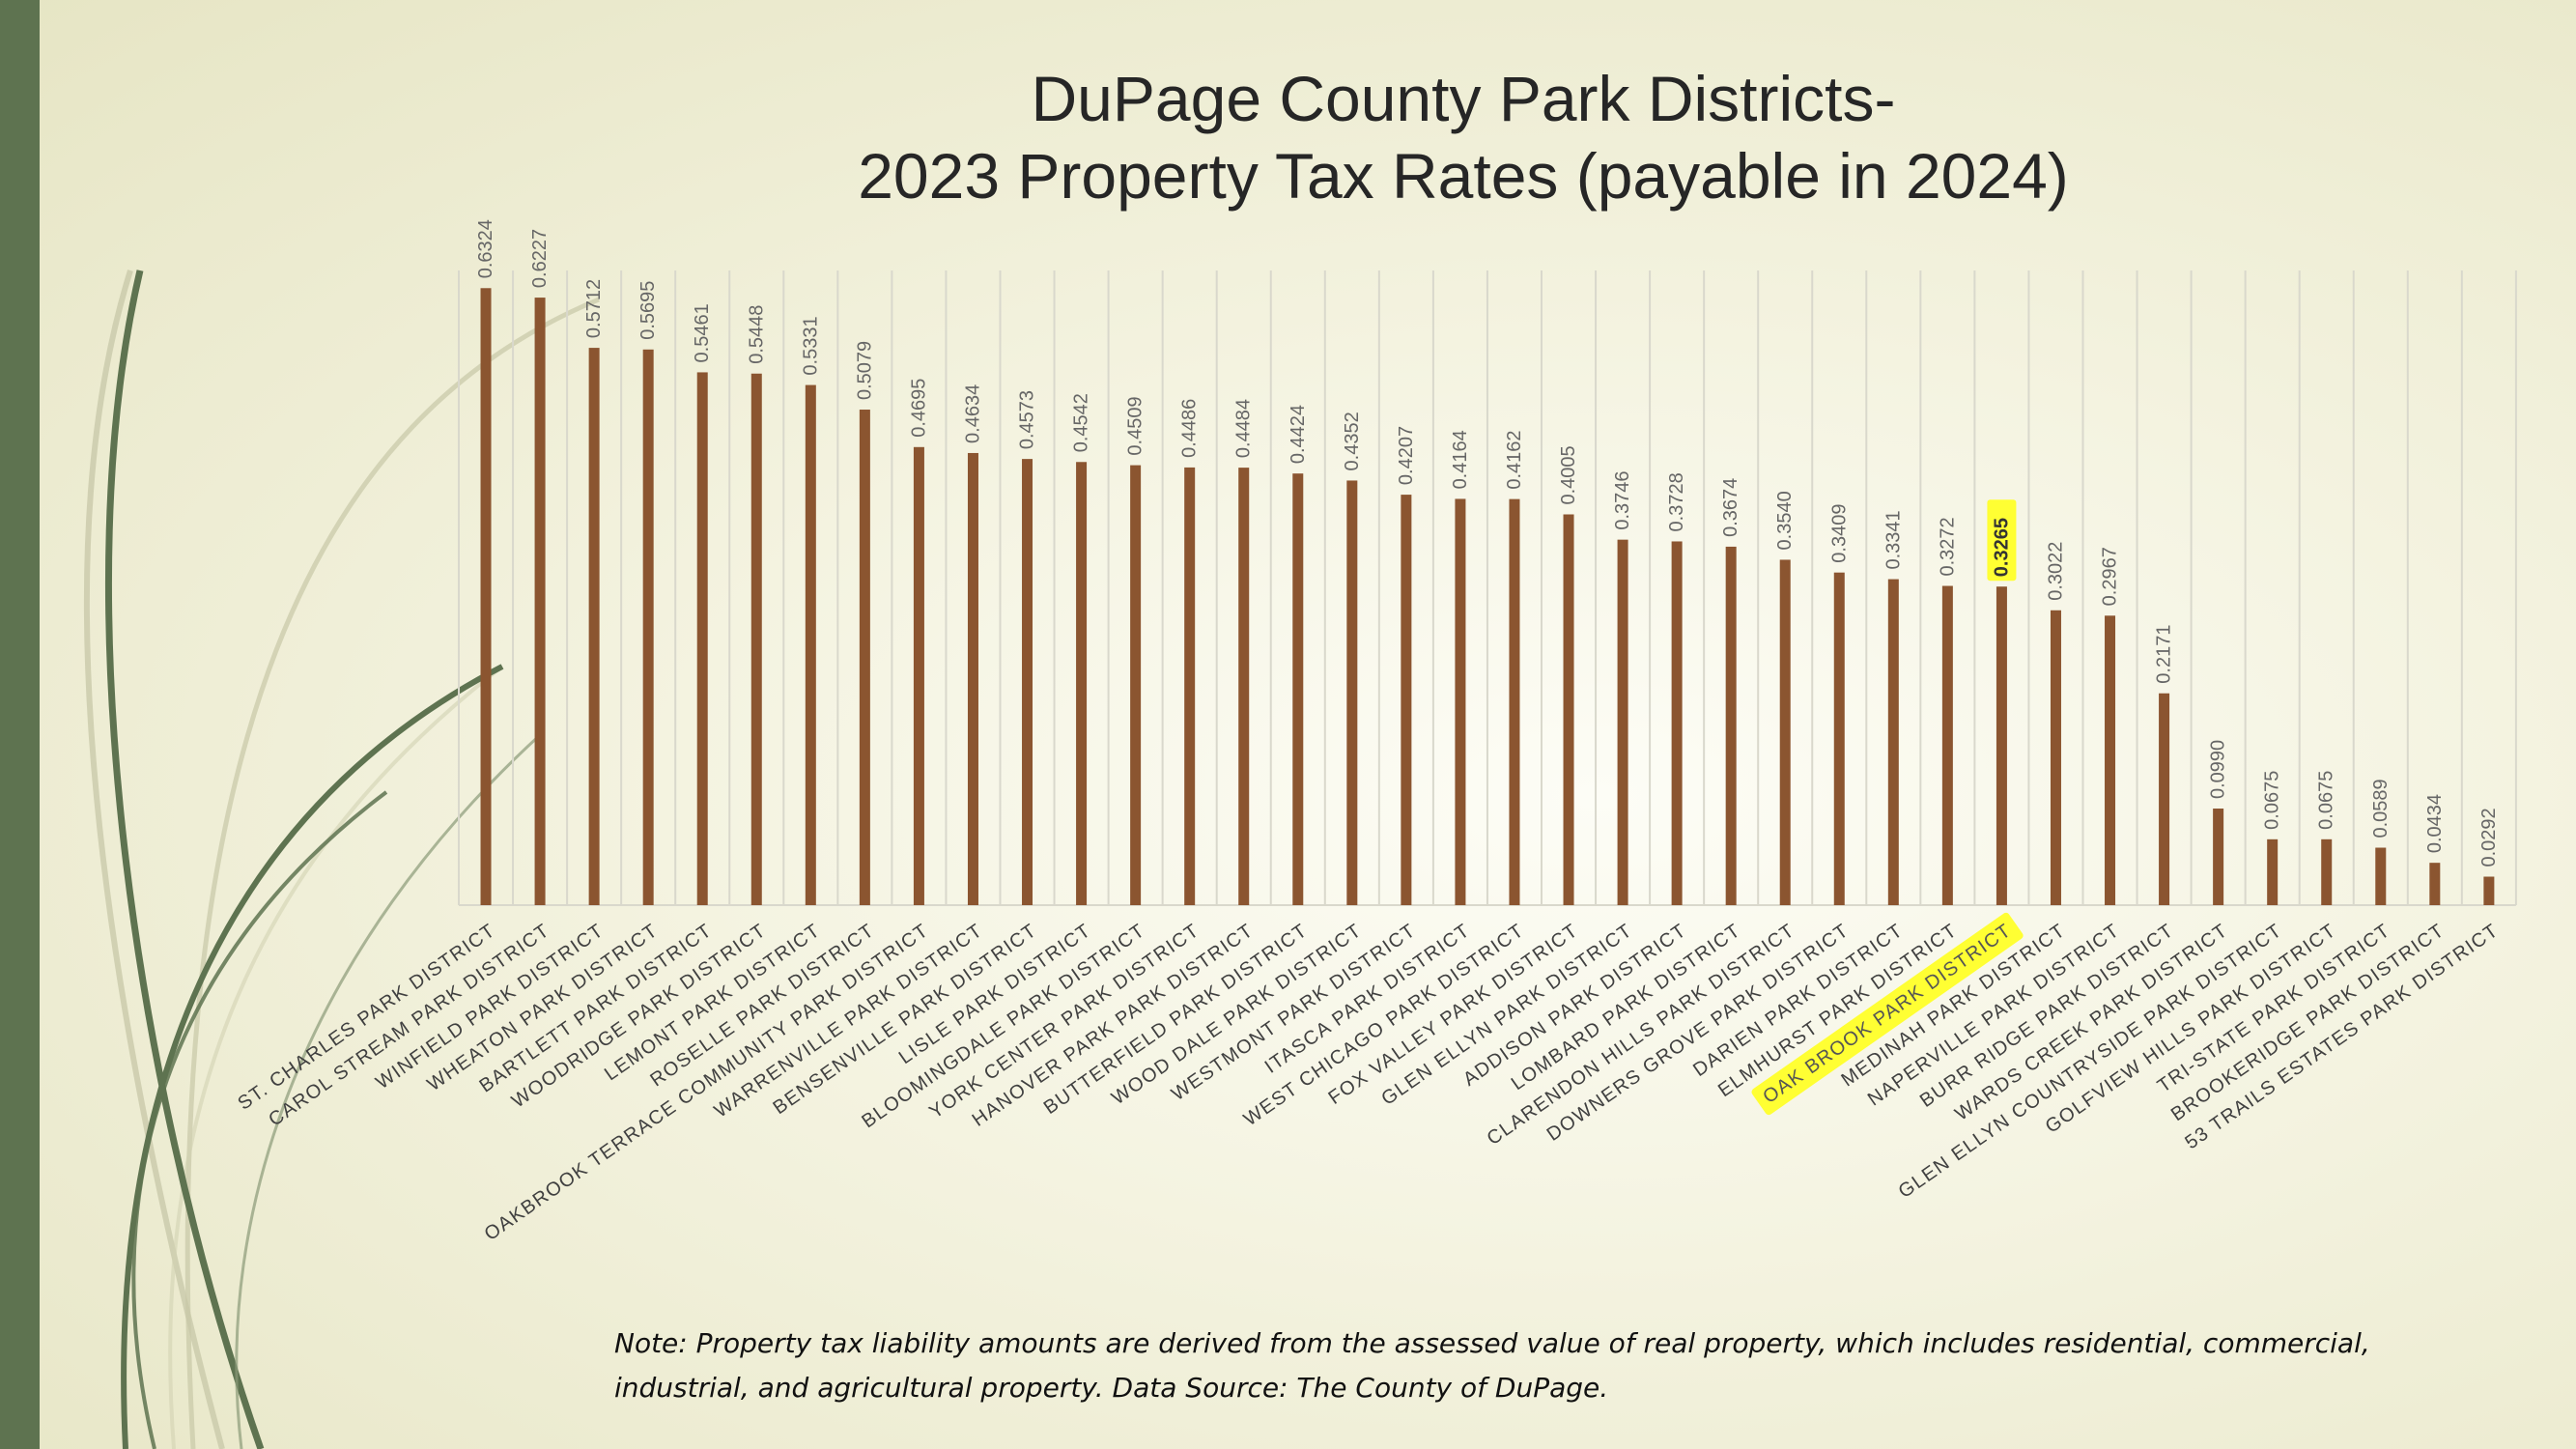  I want to click on value-label-group: 0.5448, so click(756, 334).